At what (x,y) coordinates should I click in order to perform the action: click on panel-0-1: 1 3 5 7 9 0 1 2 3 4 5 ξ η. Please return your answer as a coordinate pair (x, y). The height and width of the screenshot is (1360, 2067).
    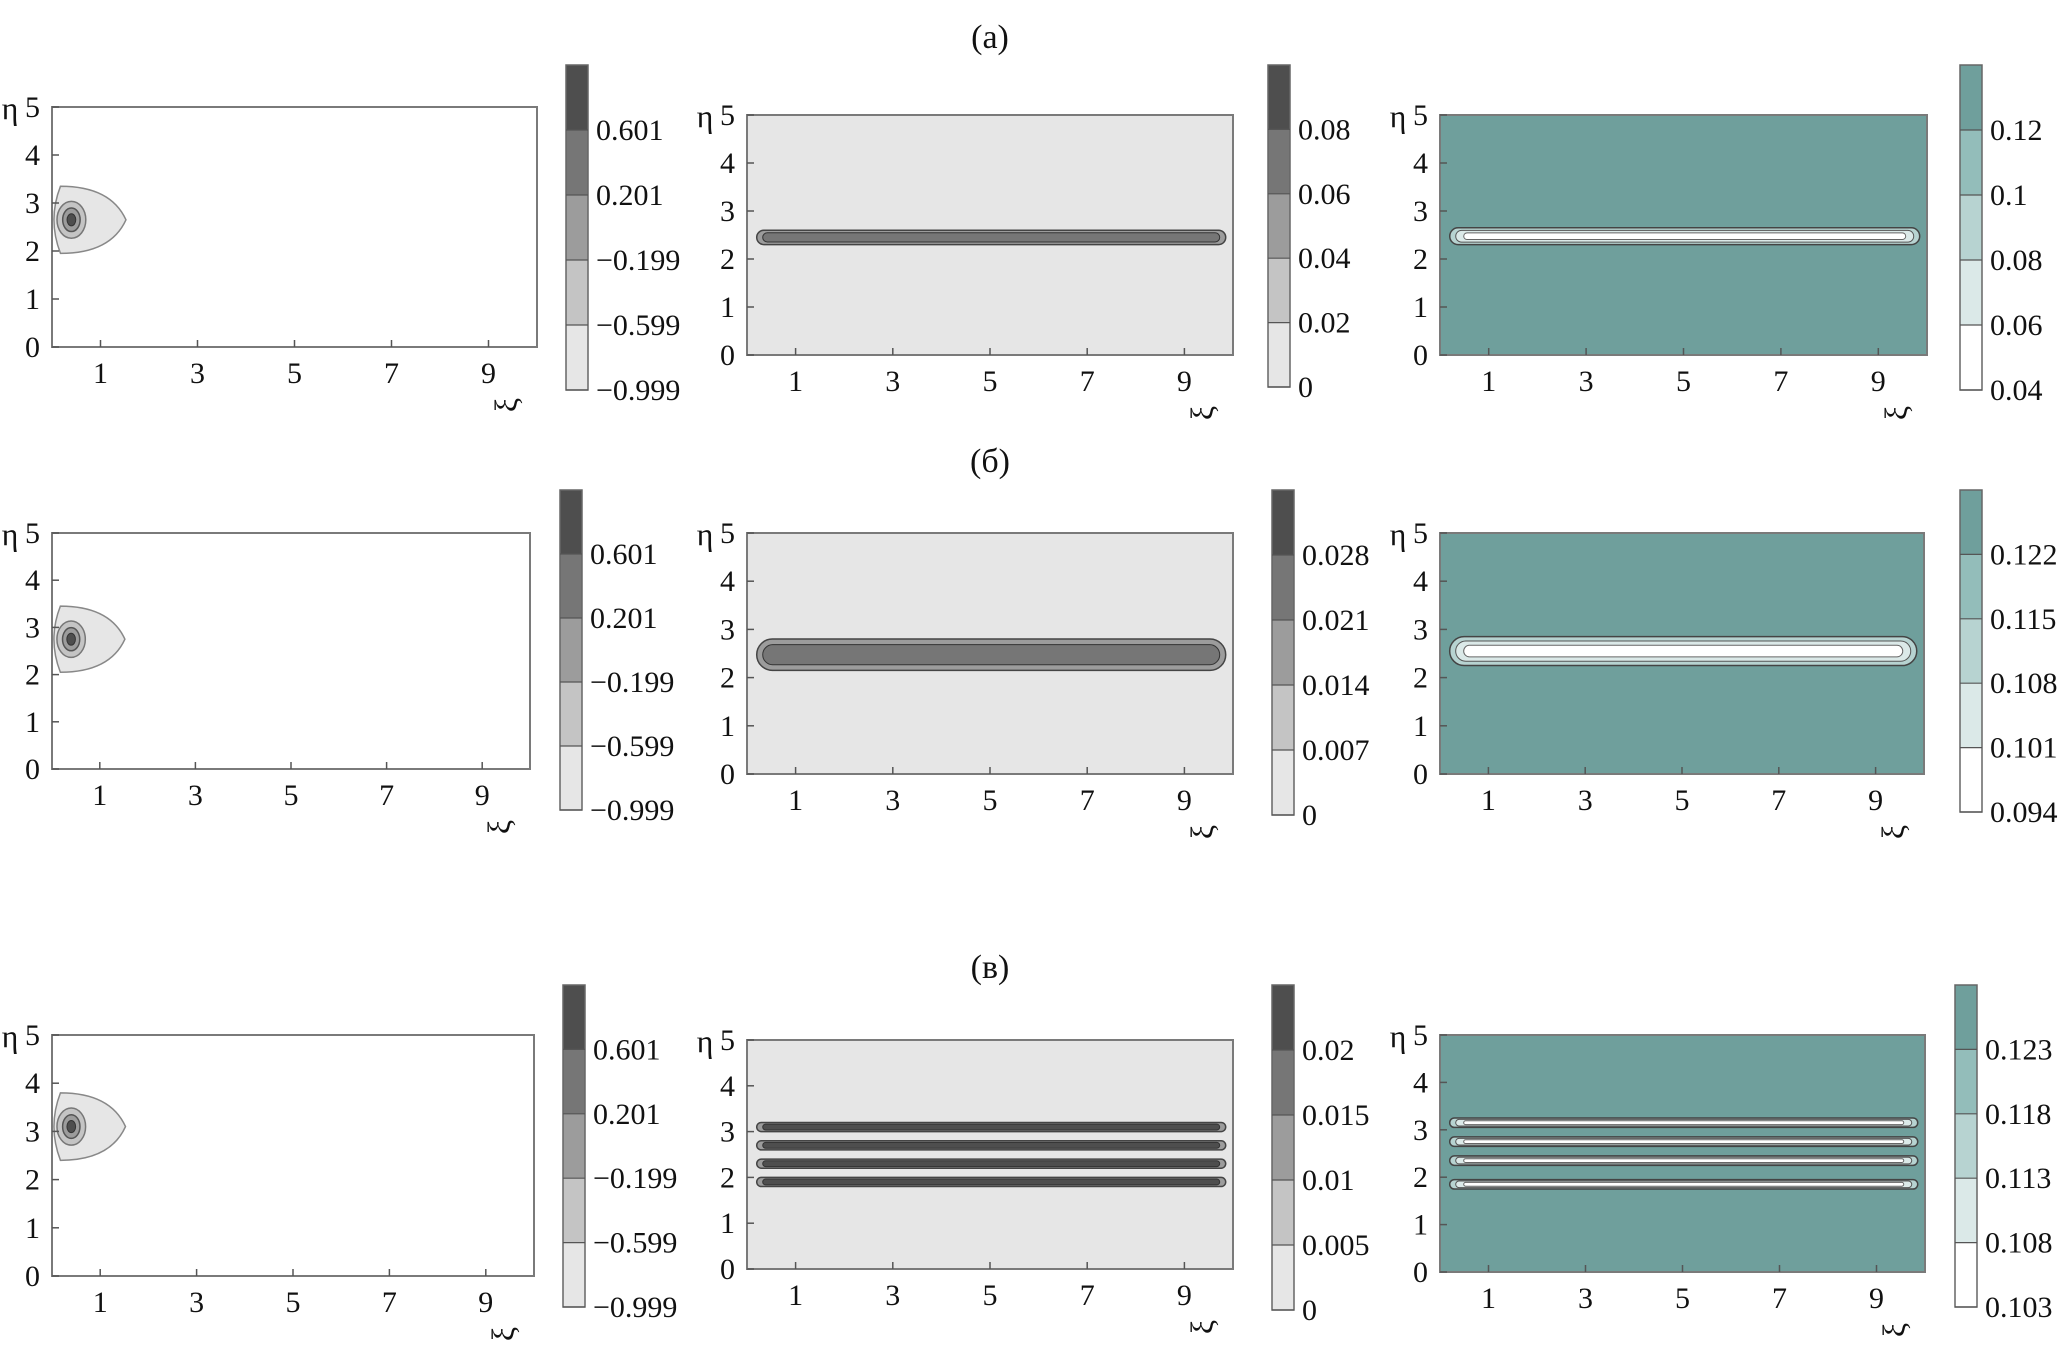
    Looking at the image, I should click on (965, 259).